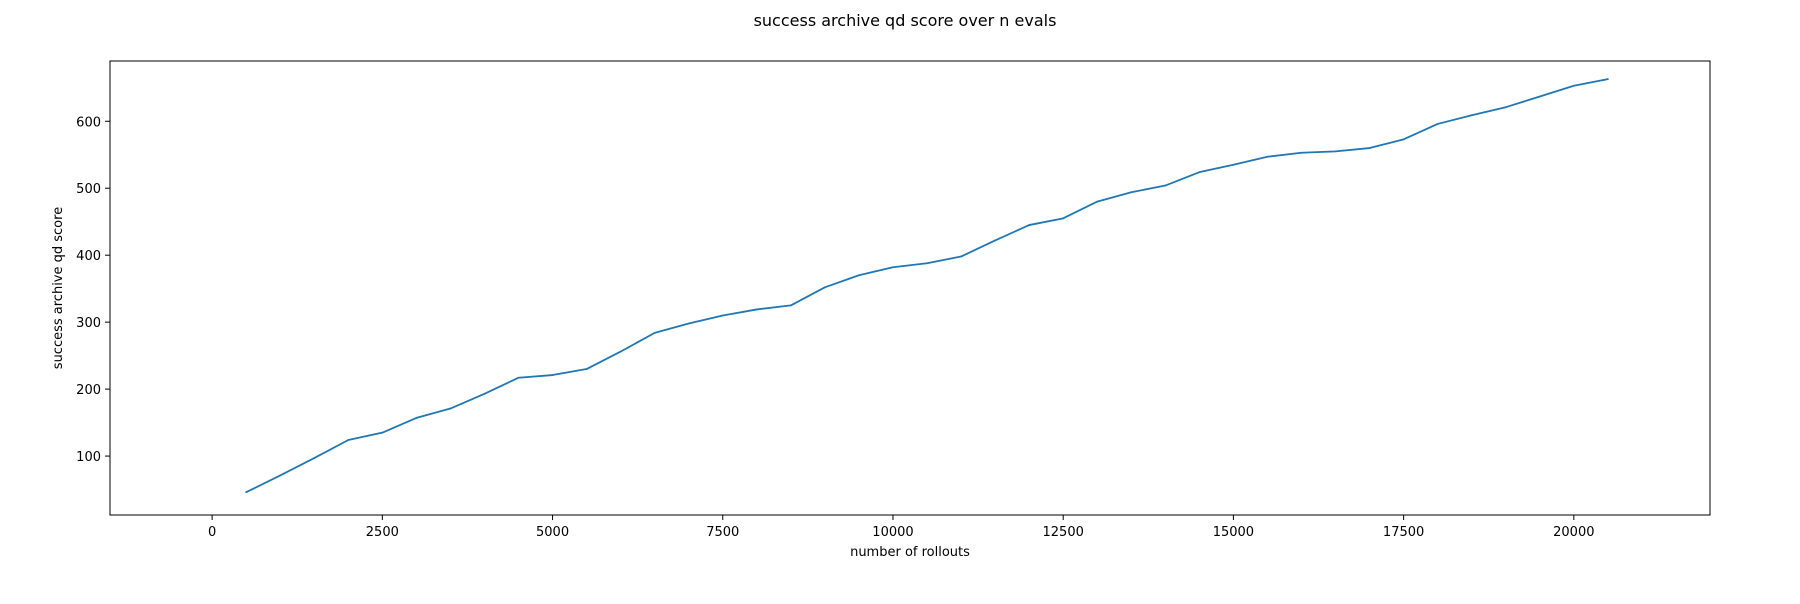 This screenshot has width=1800, height=604. I want to click on x-tick-label: 20000, so click(1573, 532).